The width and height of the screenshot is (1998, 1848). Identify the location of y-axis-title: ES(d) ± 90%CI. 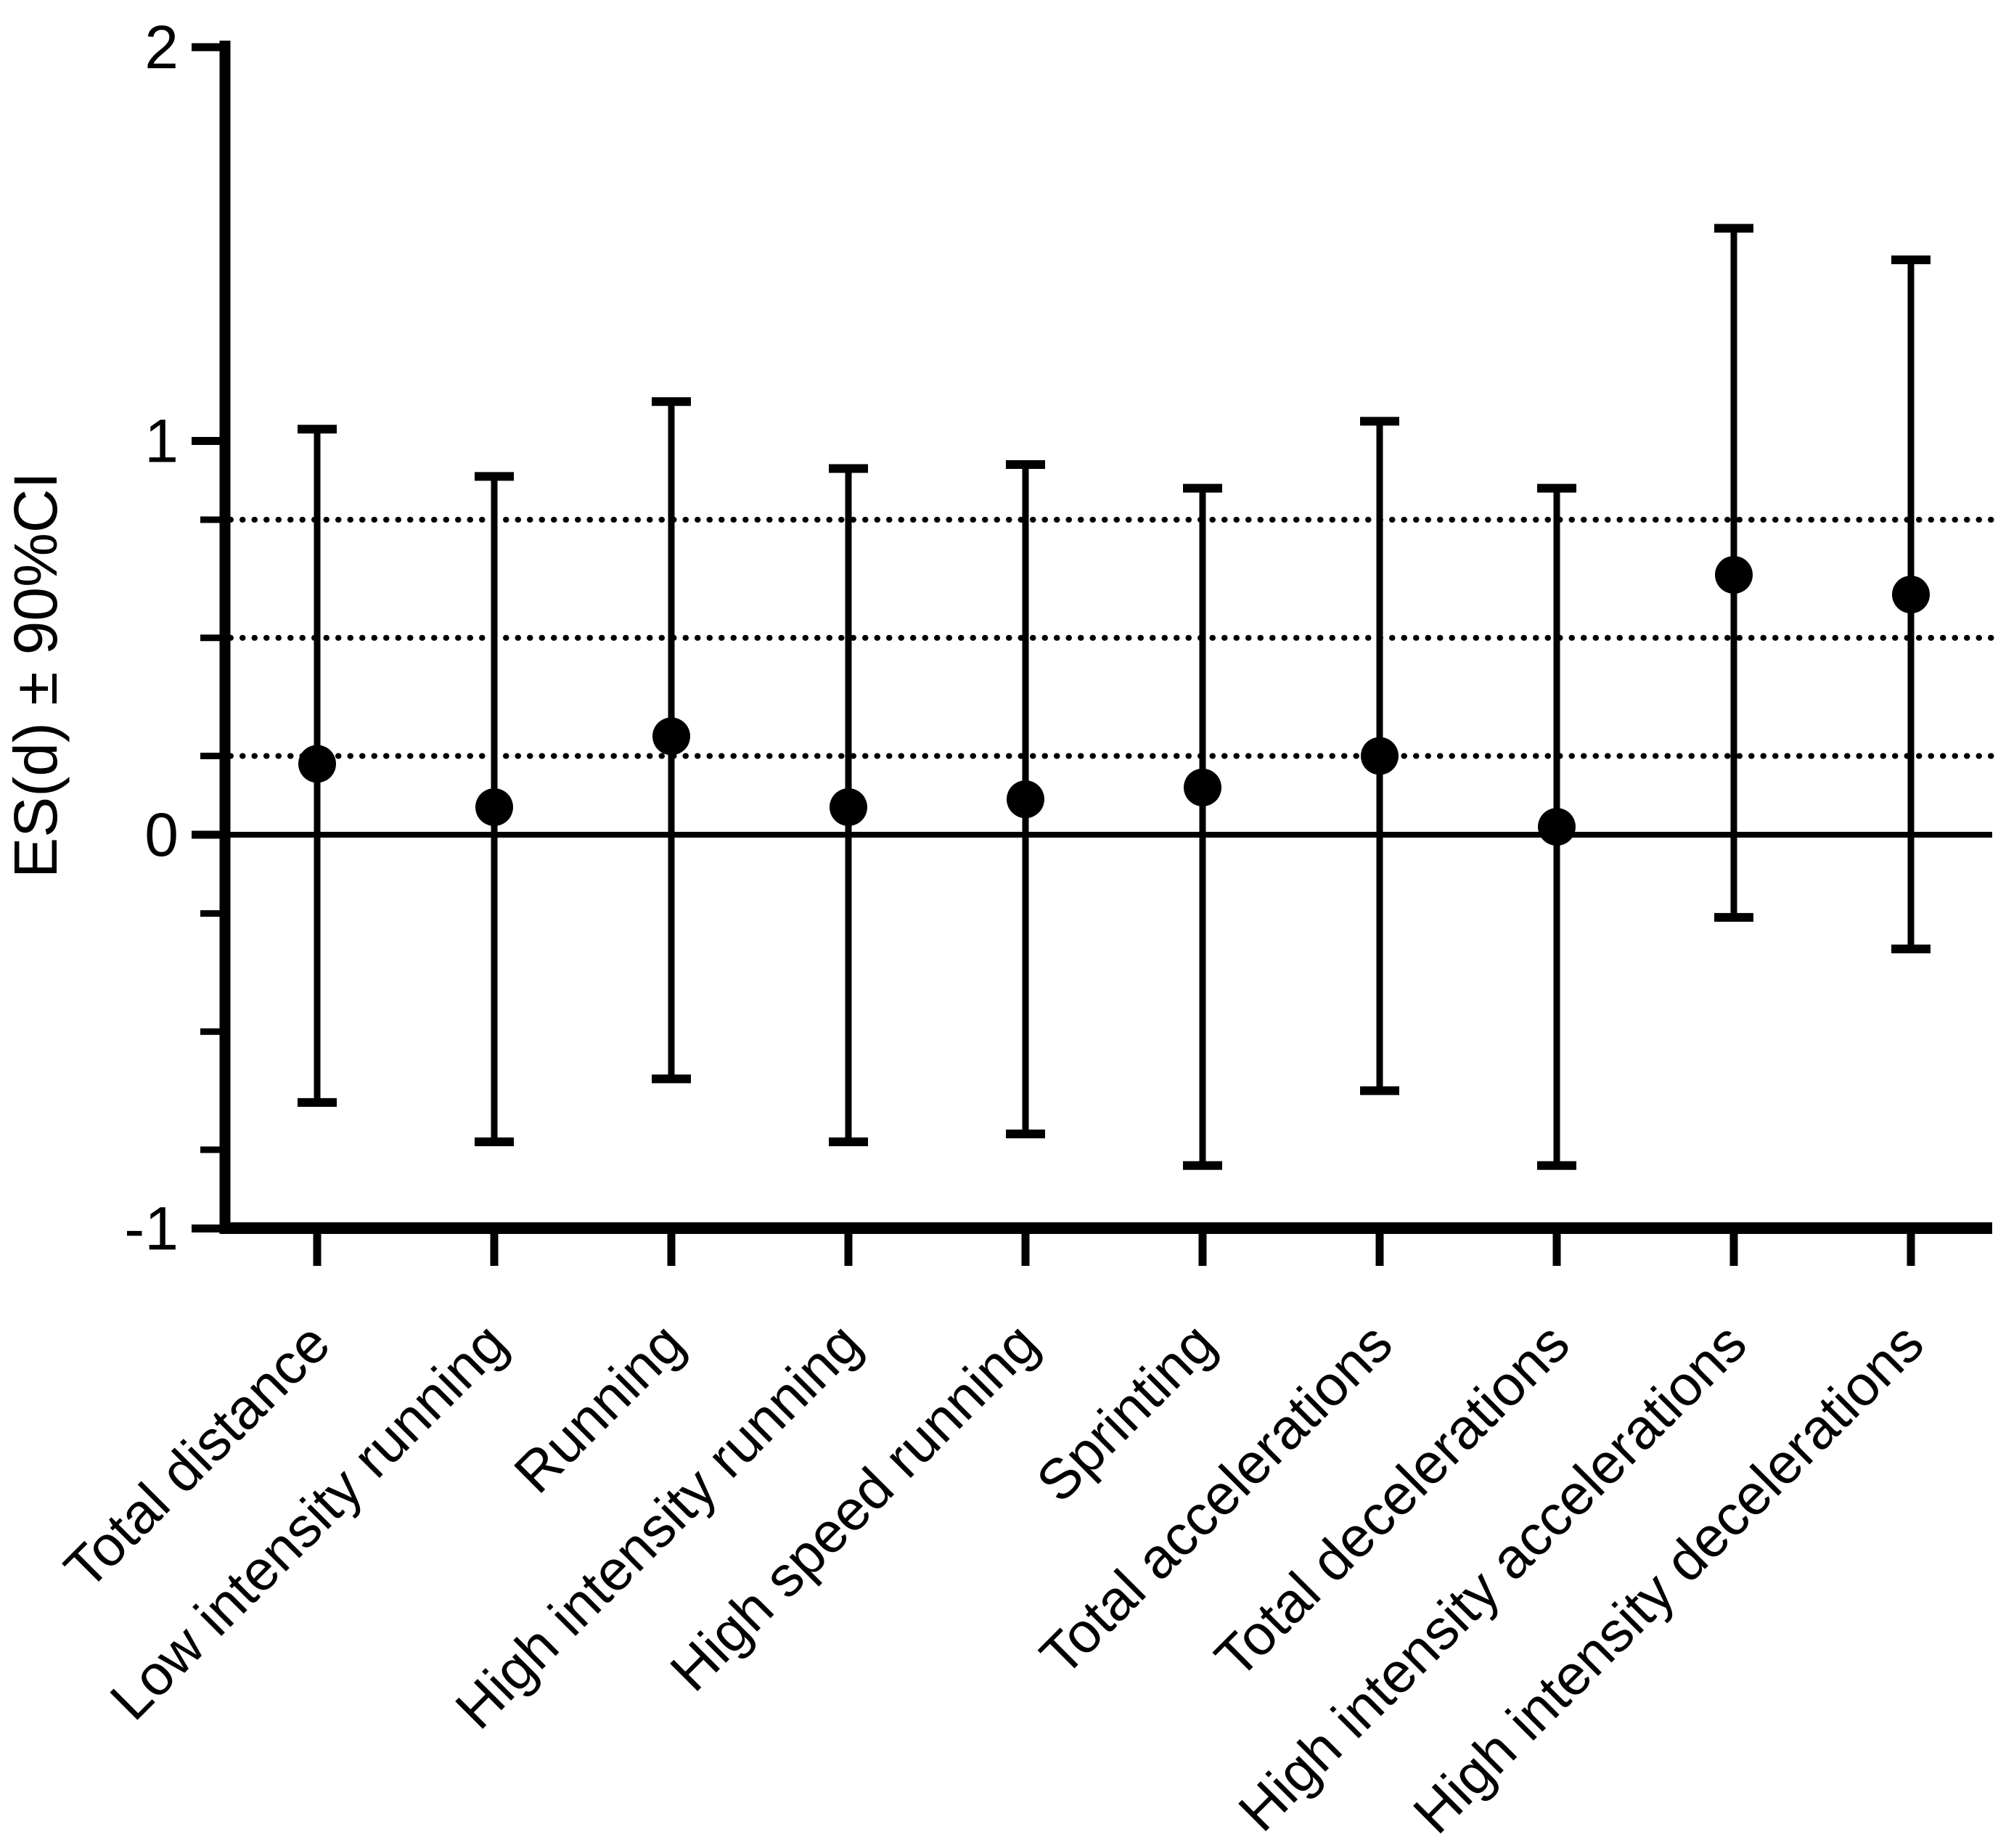
(35, 675).